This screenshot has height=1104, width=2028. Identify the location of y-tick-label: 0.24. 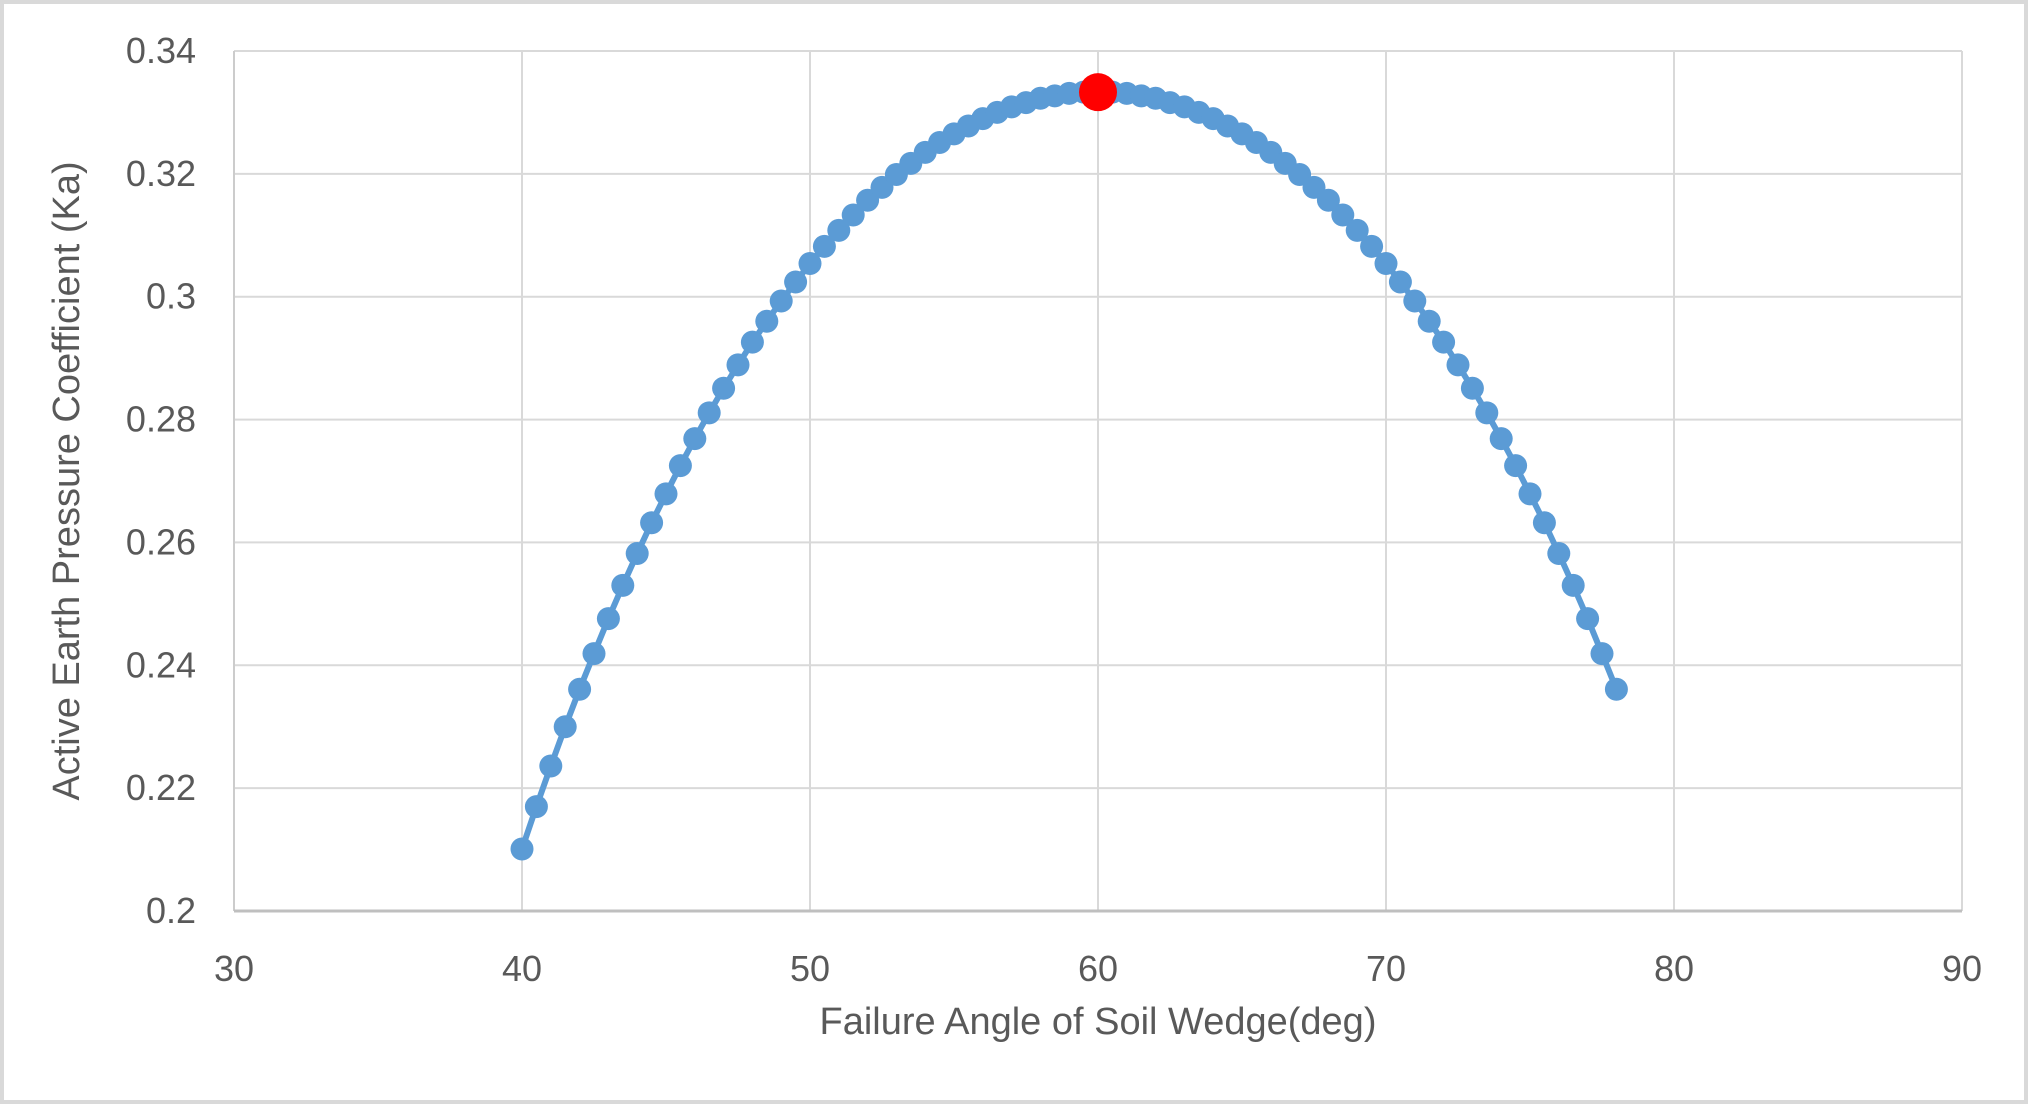
(161, 664).